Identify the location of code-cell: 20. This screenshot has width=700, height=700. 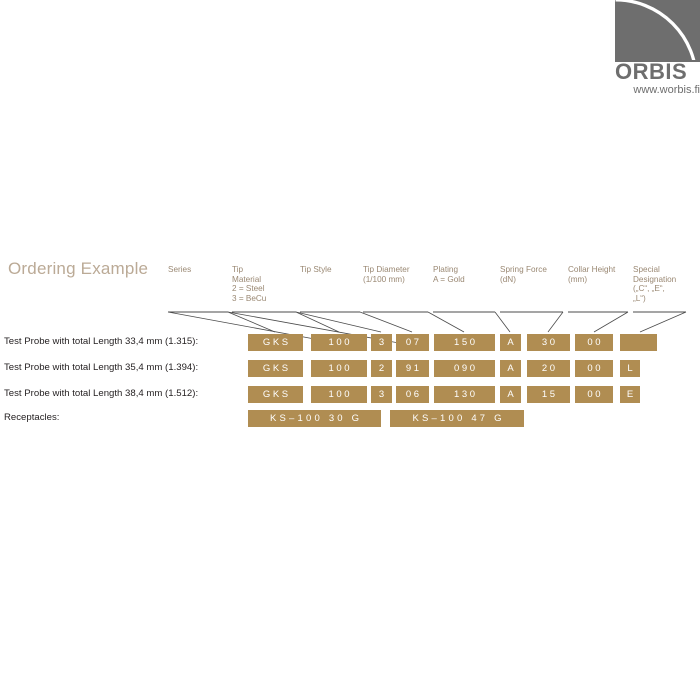
(548, 368).